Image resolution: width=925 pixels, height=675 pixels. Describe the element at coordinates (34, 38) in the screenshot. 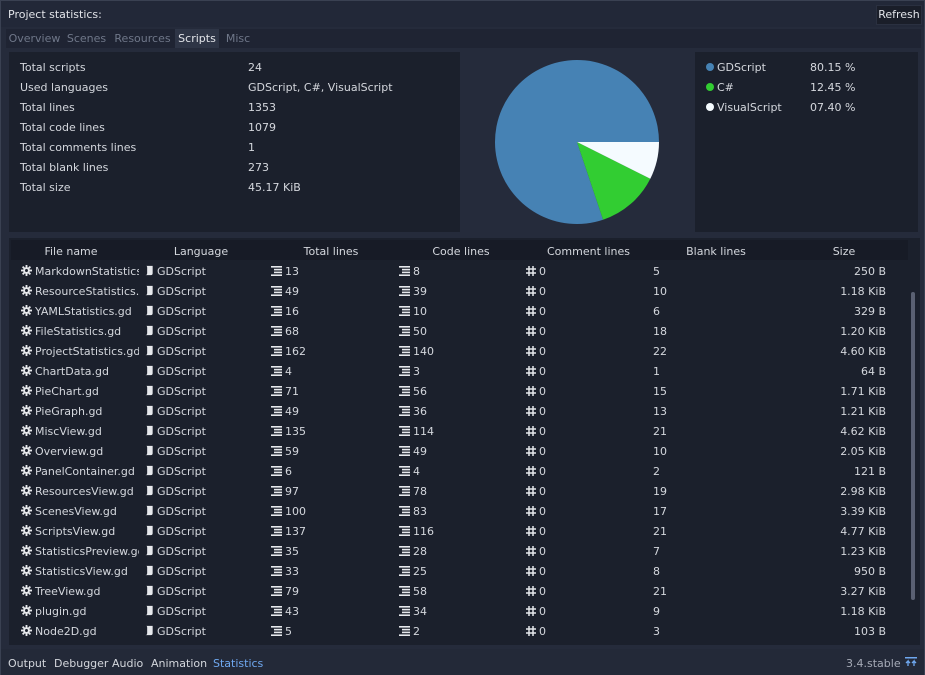

I see `tab-overview: Overview` at that location.